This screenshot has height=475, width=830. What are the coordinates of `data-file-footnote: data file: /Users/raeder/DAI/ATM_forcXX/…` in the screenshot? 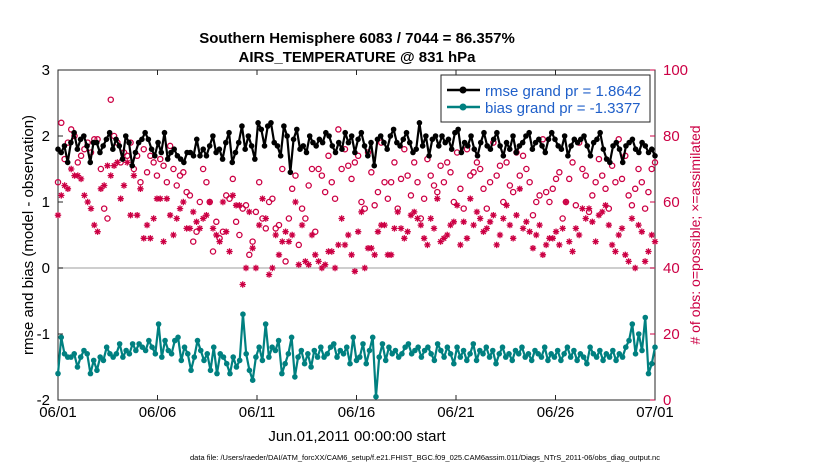 It's located at (425, 457).